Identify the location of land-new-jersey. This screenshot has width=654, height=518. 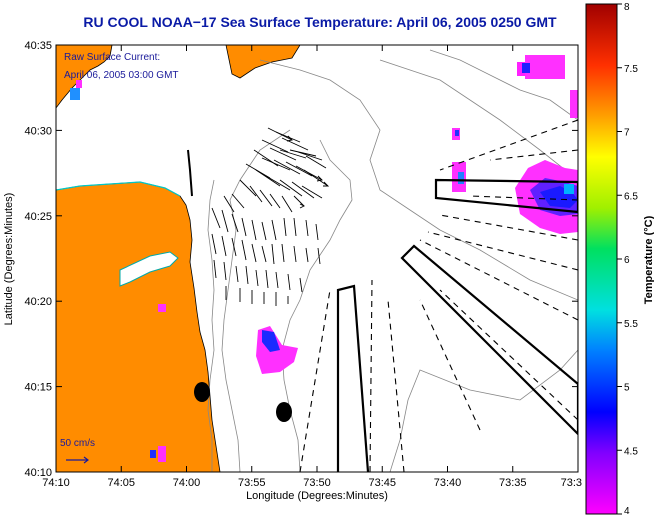
(84, 77).